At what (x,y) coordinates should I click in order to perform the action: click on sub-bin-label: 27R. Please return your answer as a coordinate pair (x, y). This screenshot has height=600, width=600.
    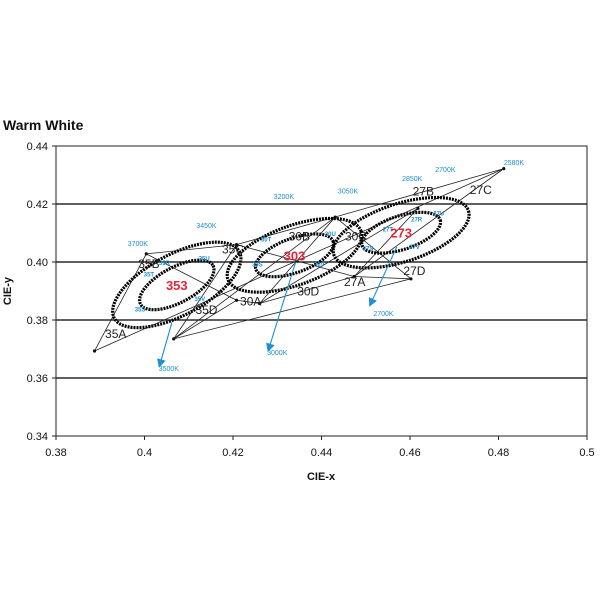
    Looking at the image, I should click on (417, 220).